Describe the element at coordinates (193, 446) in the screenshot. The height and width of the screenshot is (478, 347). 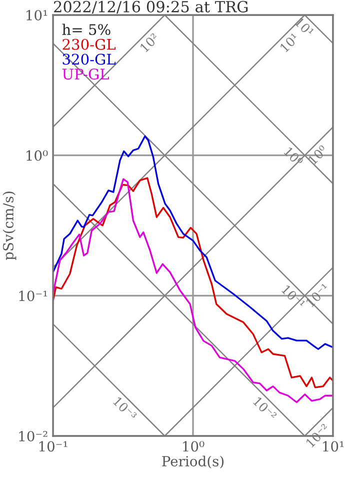
I see `x-tick-label: 10⁰` at that location.